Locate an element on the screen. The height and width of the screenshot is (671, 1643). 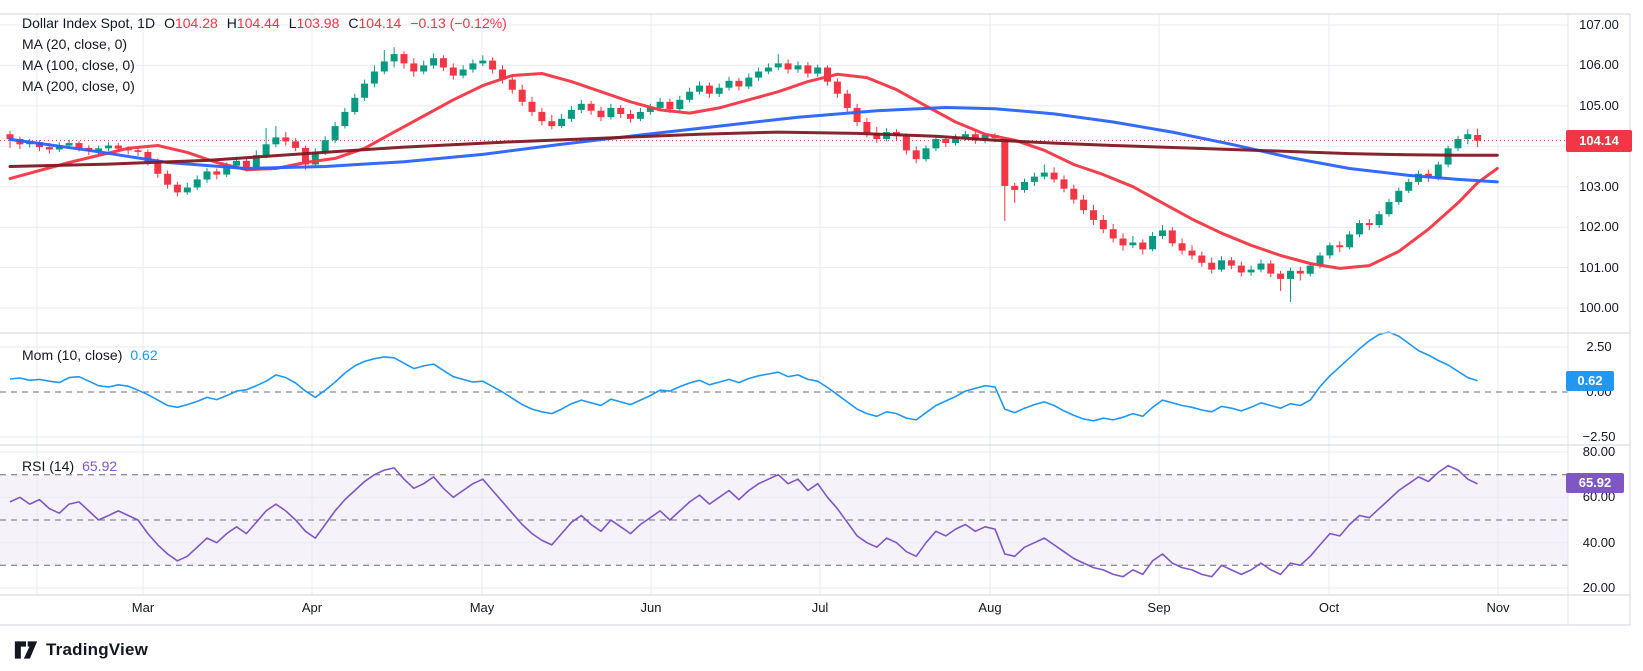
time-scale: Mar Apr May Jun Jul Aug Sep Oct Nov is located at coordinates (815, 610).